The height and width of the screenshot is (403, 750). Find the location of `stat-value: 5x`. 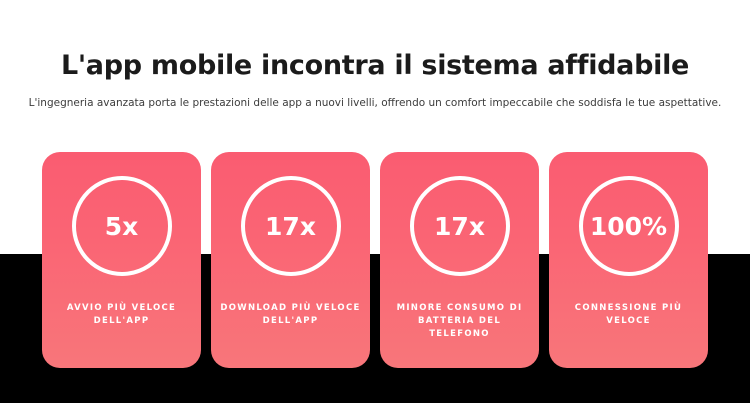

stat-value: 5x is located at coordinates (121, 226).